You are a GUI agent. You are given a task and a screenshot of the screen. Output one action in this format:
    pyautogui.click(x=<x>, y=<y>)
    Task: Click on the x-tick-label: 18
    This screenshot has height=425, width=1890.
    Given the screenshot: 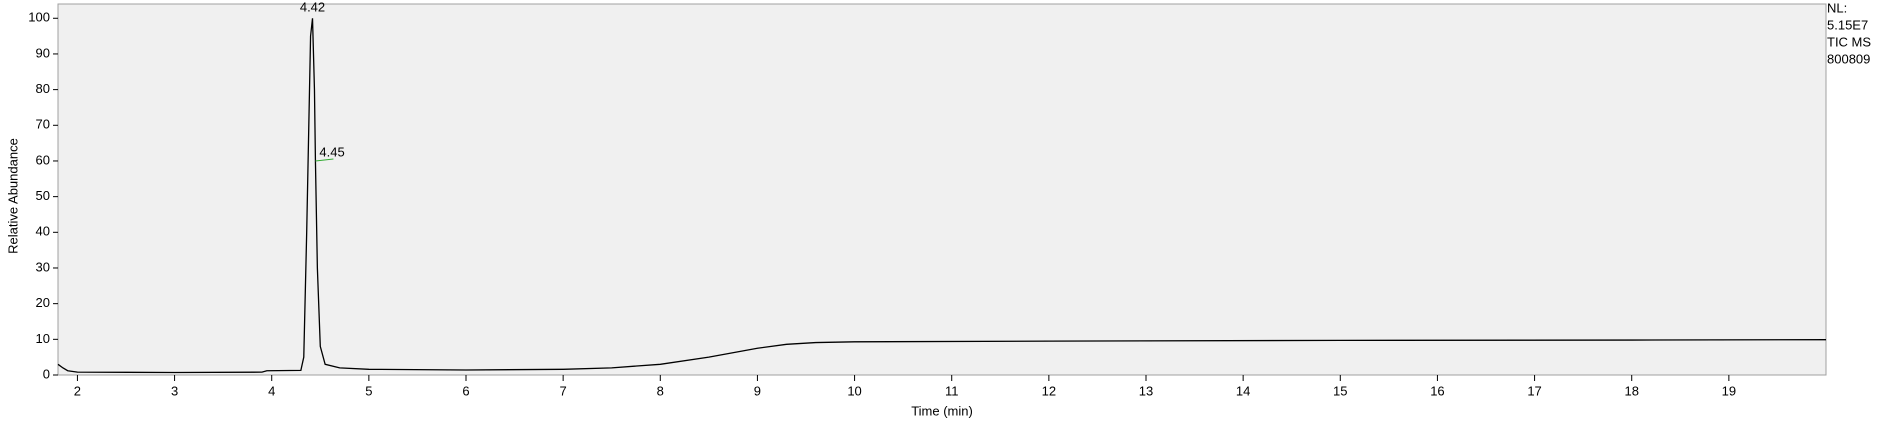 What is the action you would take?
    pyautogui.click(x=1631, y=390)
    